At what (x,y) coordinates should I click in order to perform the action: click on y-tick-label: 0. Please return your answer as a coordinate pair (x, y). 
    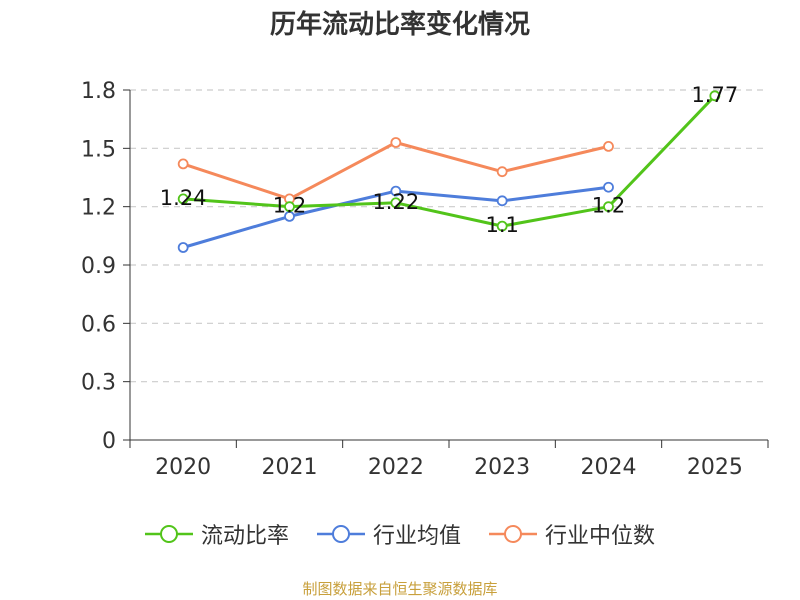
    Looking at the image, I should click on (109, 441).